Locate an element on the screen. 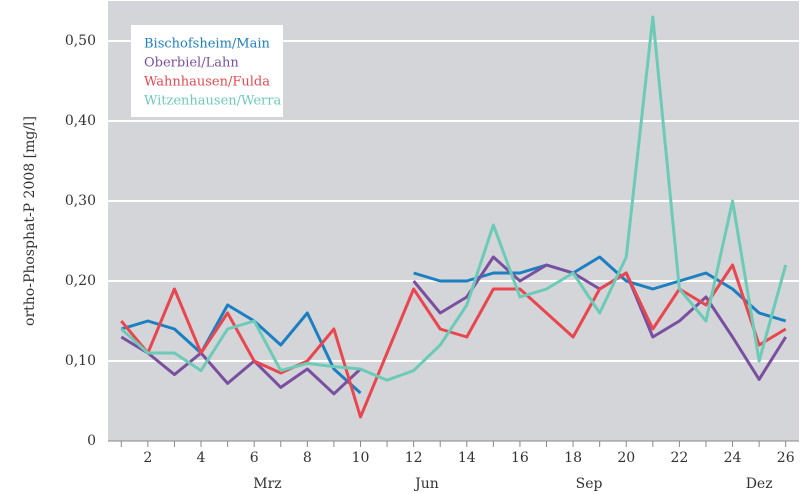 The image size is (806, 494). legend-entry: Wahnhausen/Fulda is located at coordinates (207, 82).